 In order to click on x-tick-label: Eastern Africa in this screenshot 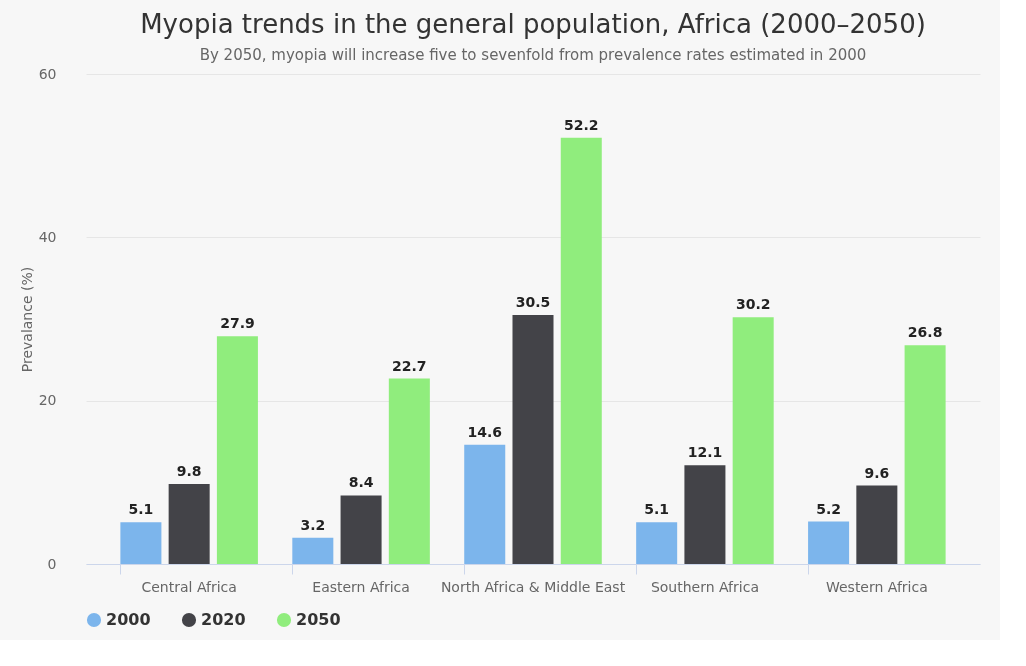, I will do `click(361, 586)`.